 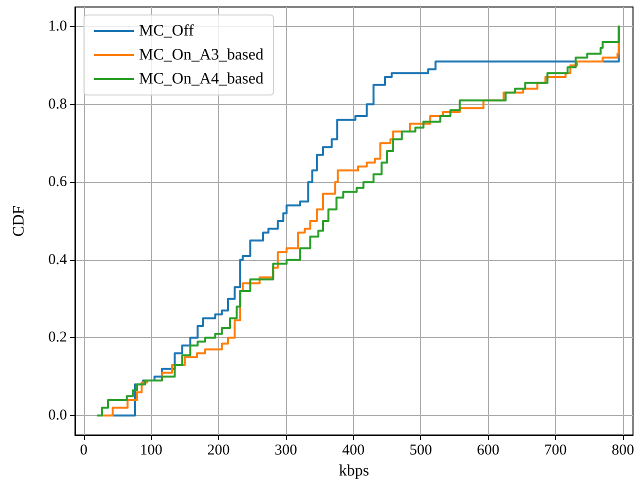 I want to click on x-tick-label: 100, so click(x=151, y=450).